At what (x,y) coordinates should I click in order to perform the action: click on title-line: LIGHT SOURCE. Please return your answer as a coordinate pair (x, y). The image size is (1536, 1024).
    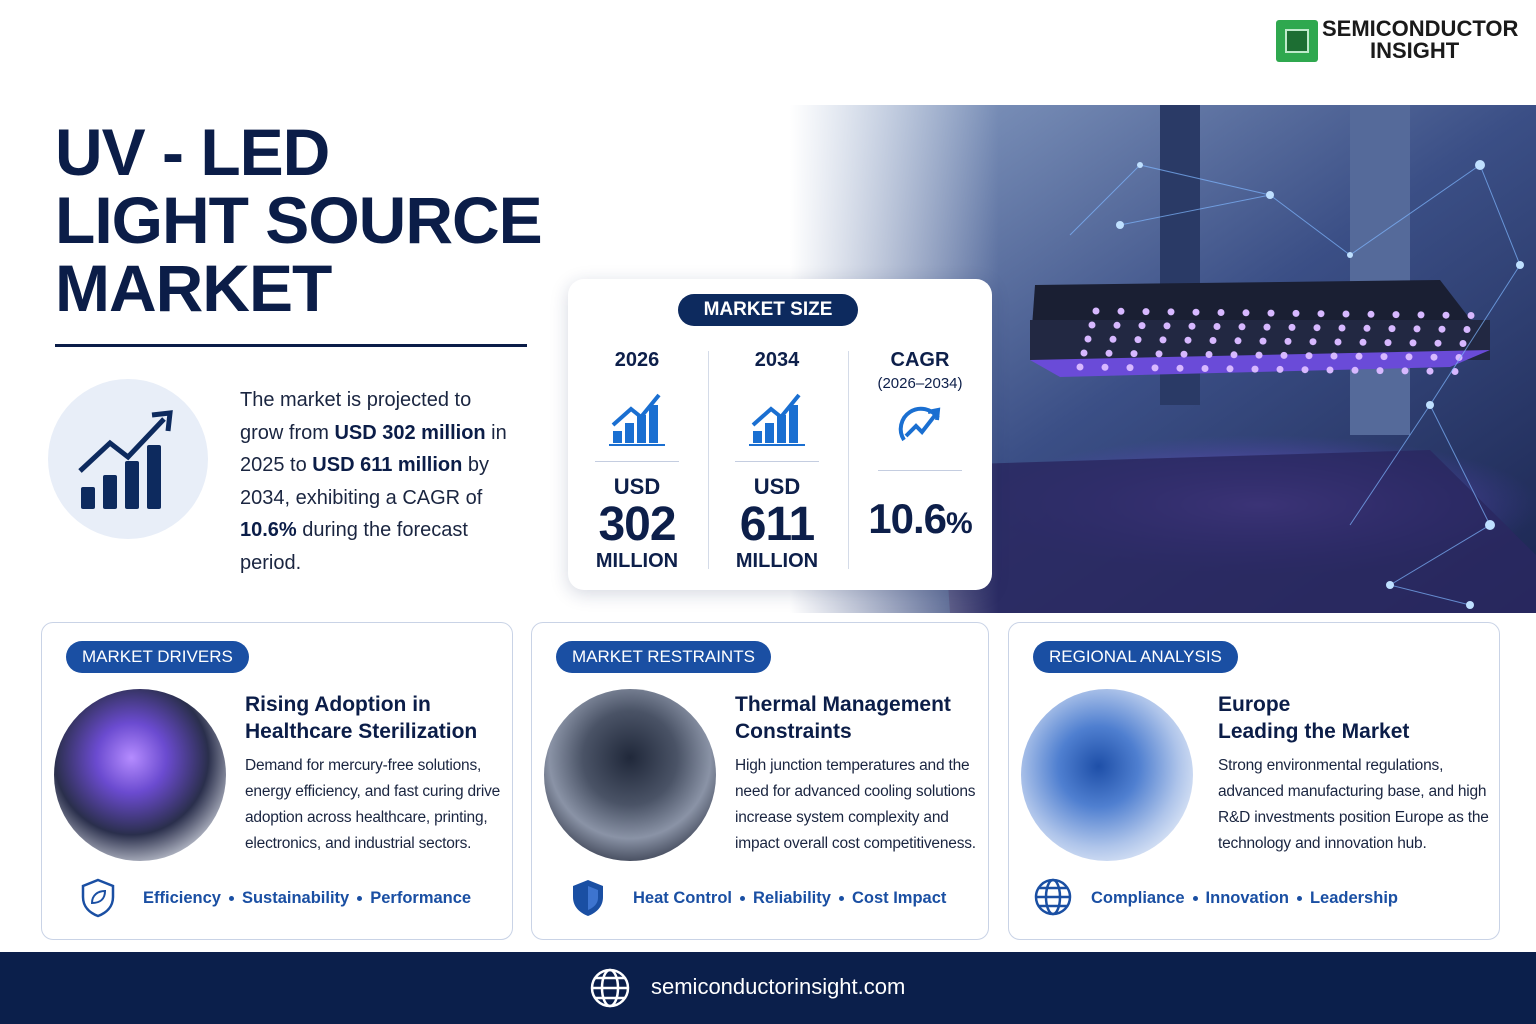
    Looking at the image, I should click on (299, 220).